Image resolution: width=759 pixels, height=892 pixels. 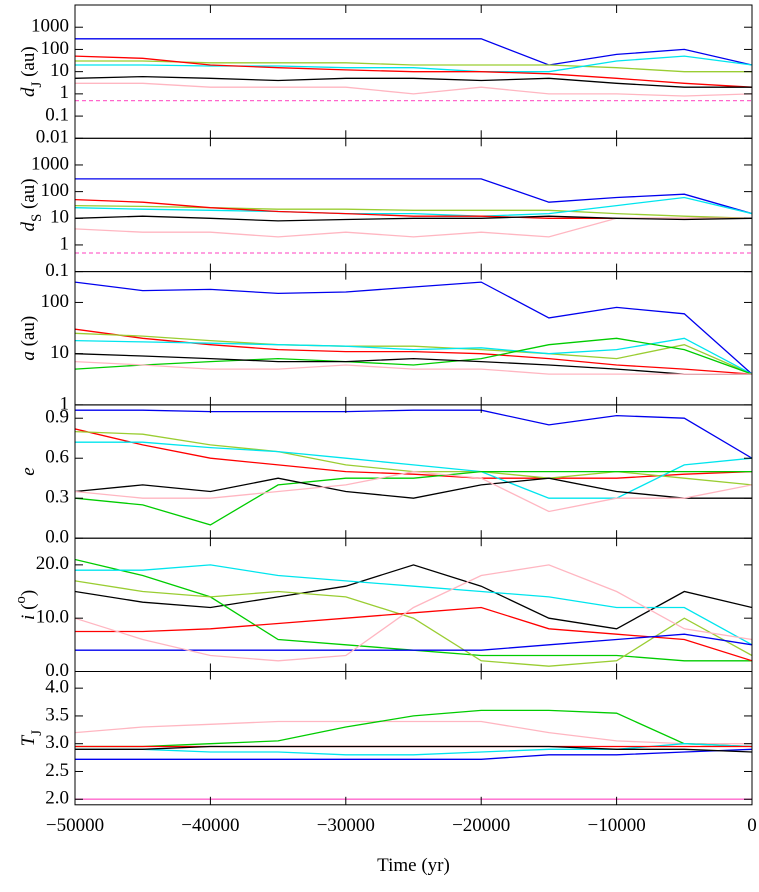 I want to click on y-axis-label: e, so click(x=28, y=471).